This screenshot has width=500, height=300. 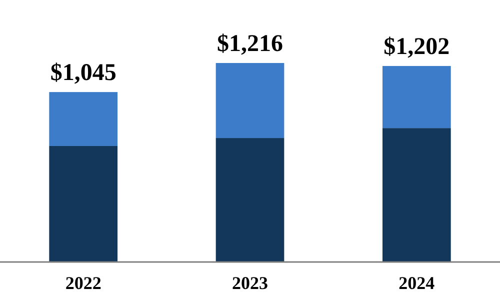 What do you see at coordinates (250, 44) in the screenshot?
I see `annotation: $1,216` at bounding box center [250, 44].